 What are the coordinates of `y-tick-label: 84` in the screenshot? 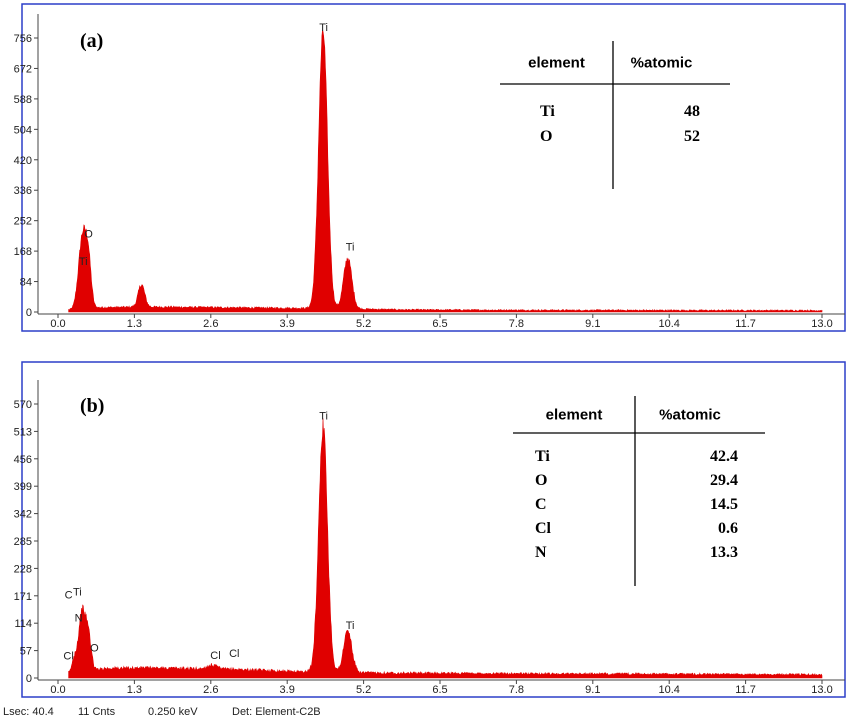 It's located at (26, 283).